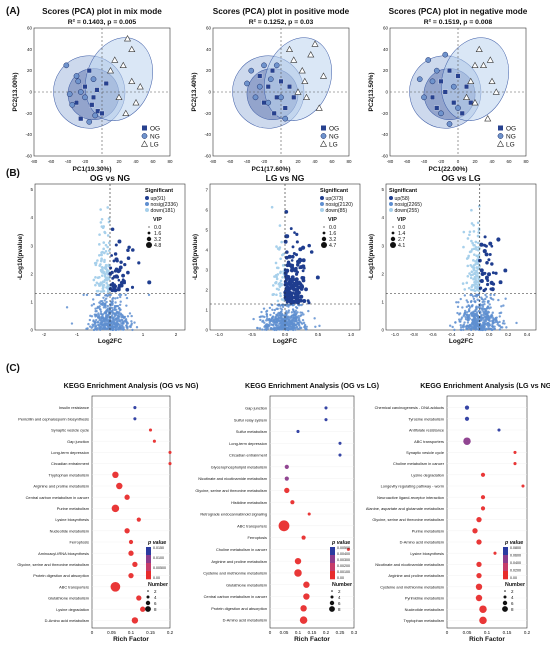  Describe the element at coordinates (53, 564) in the screenshot. I see `pathway-label: Glycine, serine and threonine metabolism` at that location.